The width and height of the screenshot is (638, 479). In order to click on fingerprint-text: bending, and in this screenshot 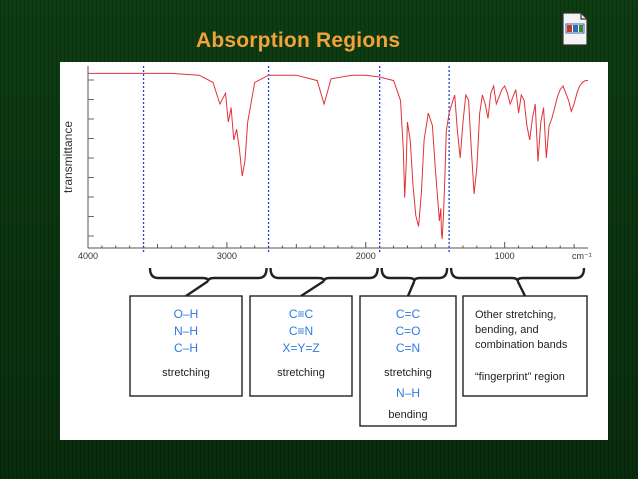, I will do `click(507, 330)`.